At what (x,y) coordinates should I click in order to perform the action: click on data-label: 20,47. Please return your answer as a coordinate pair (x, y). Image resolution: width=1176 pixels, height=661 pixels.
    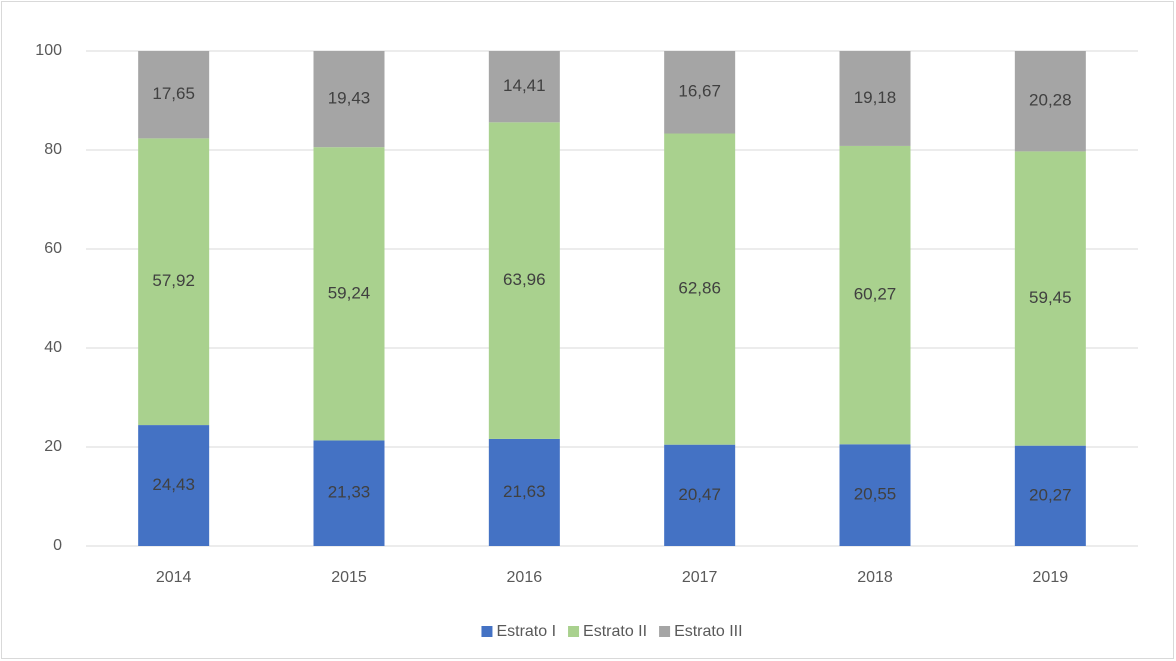
    Looking at the image, I should click on (699, 494).